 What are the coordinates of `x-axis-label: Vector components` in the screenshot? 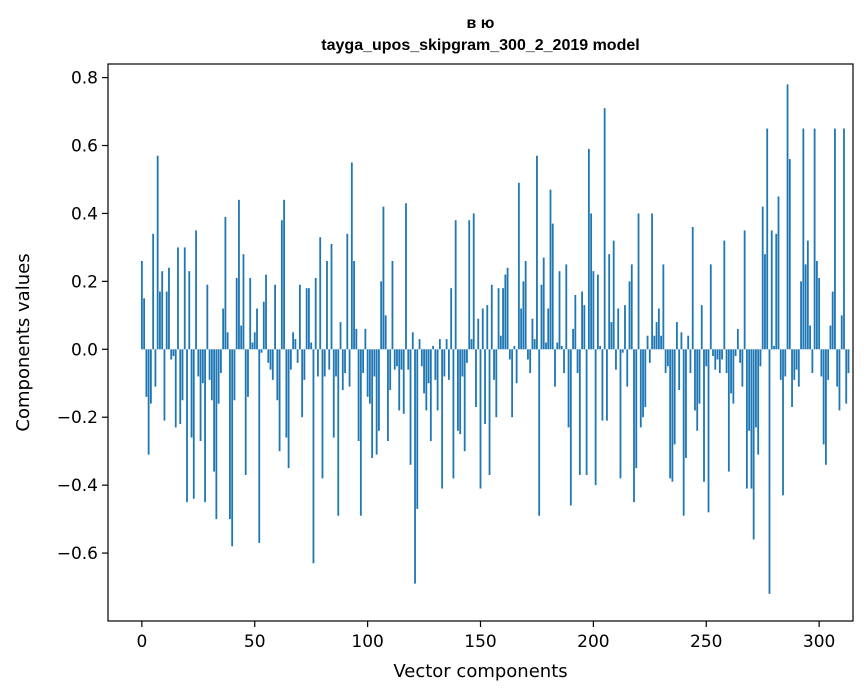 It's located at (480, 671).